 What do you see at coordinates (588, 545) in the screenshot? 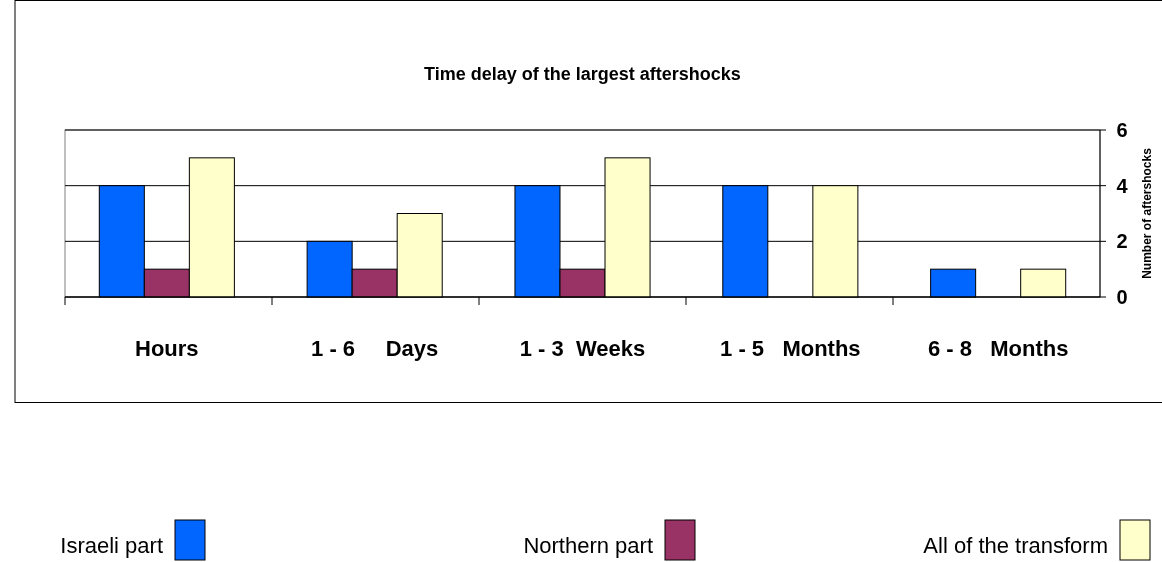
I see `legend-label: Northern part` at bounding box center [588, 545].